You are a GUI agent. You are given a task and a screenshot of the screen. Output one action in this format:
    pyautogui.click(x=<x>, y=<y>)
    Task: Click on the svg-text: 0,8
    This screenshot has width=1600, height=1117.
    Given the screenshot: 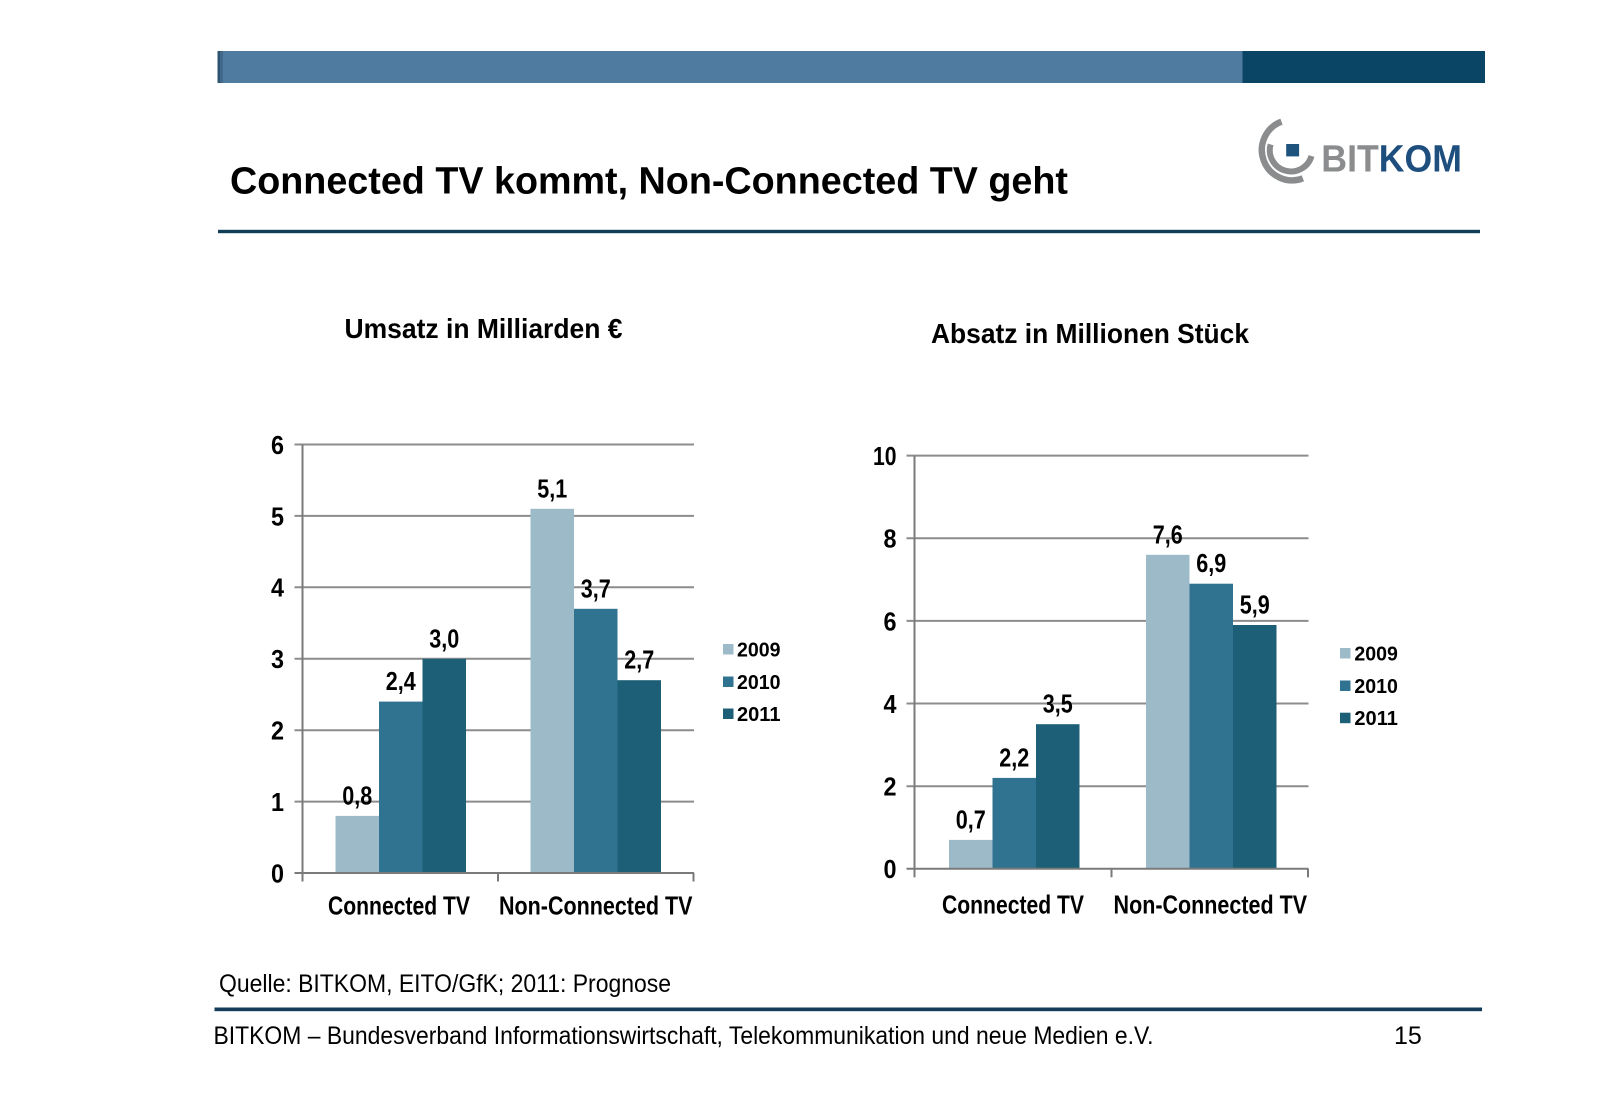 What is the action you would take?
    pyautogui.click(x=357, y=795)
    